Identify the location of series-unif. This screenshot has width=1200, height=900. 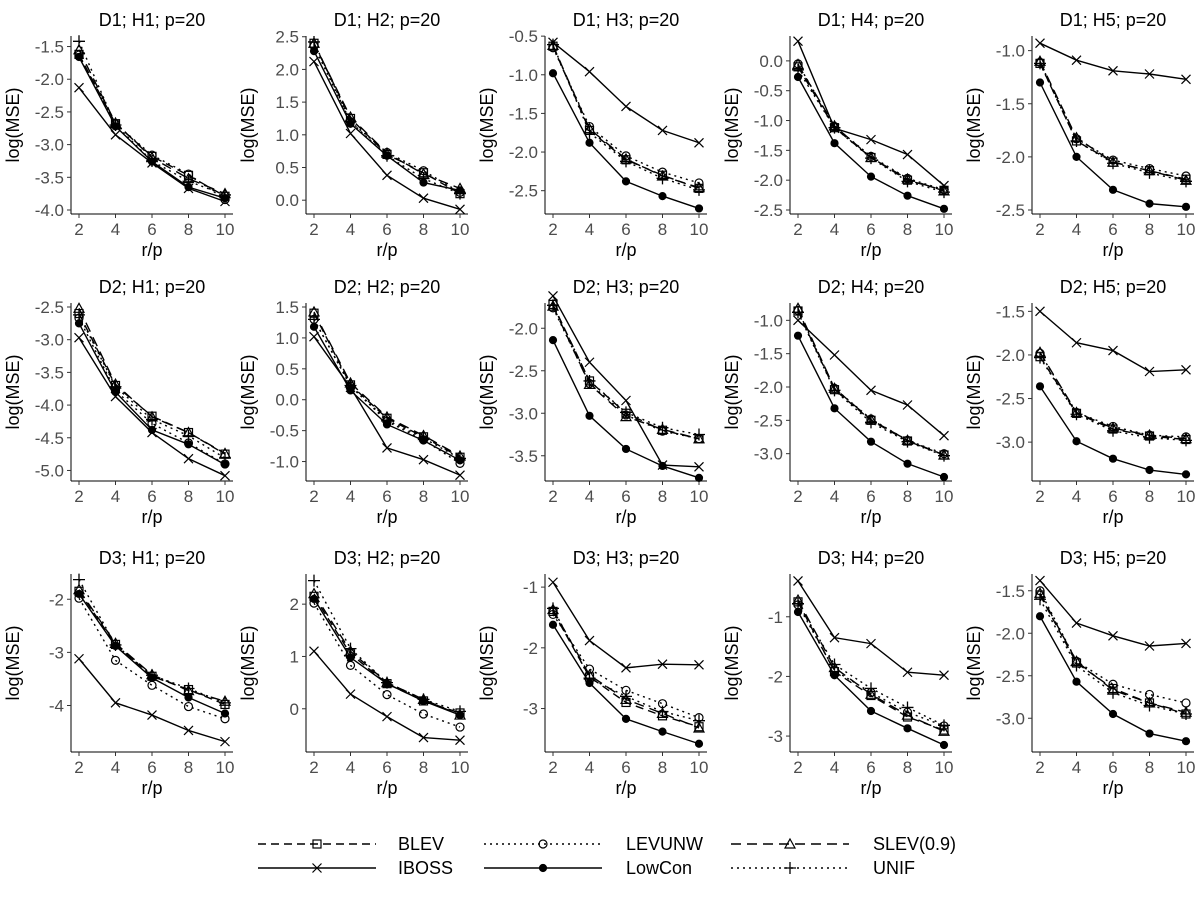
(626, 117).